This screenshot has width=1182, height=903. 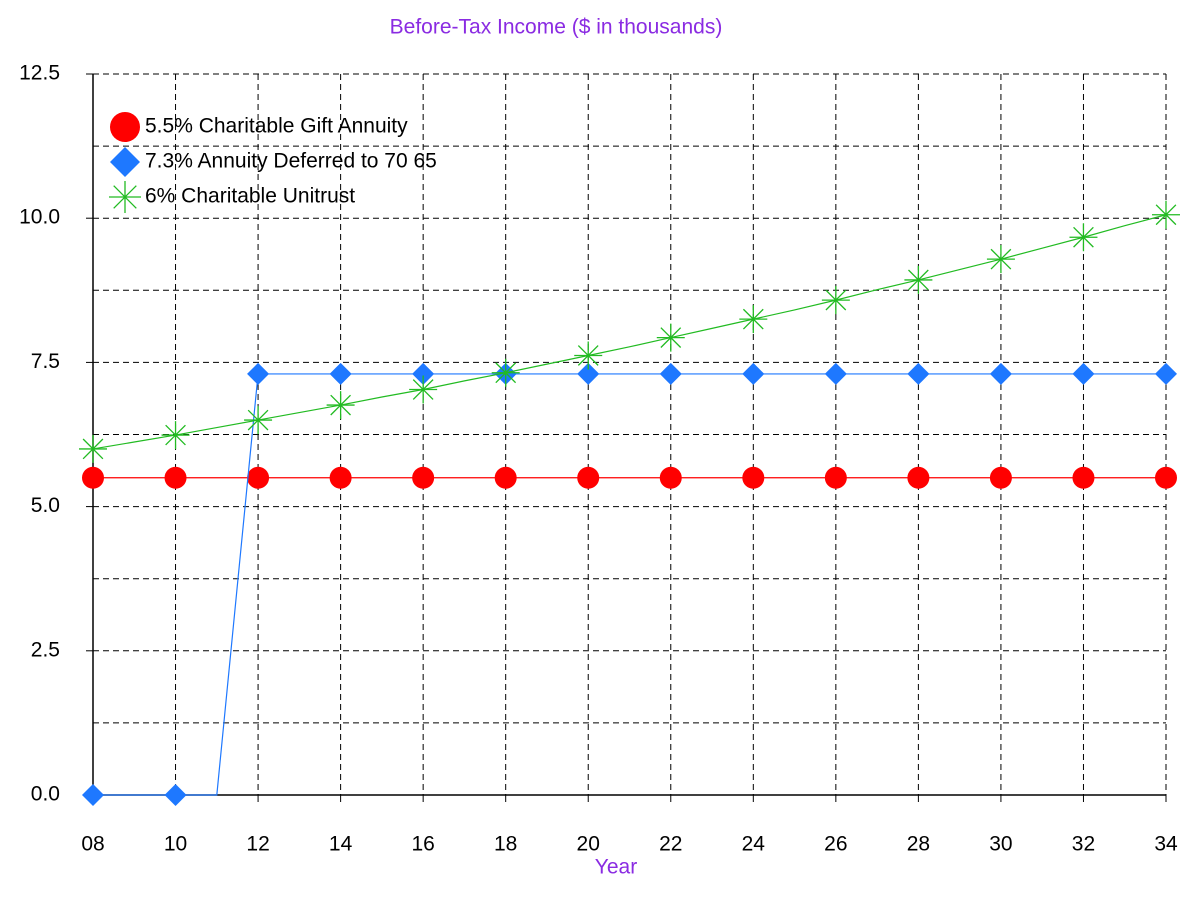 What do you see at coordinates (45, 505) in the screenshot?
I see `y-tick-label: 5.0` at bounding box center [45, 505].